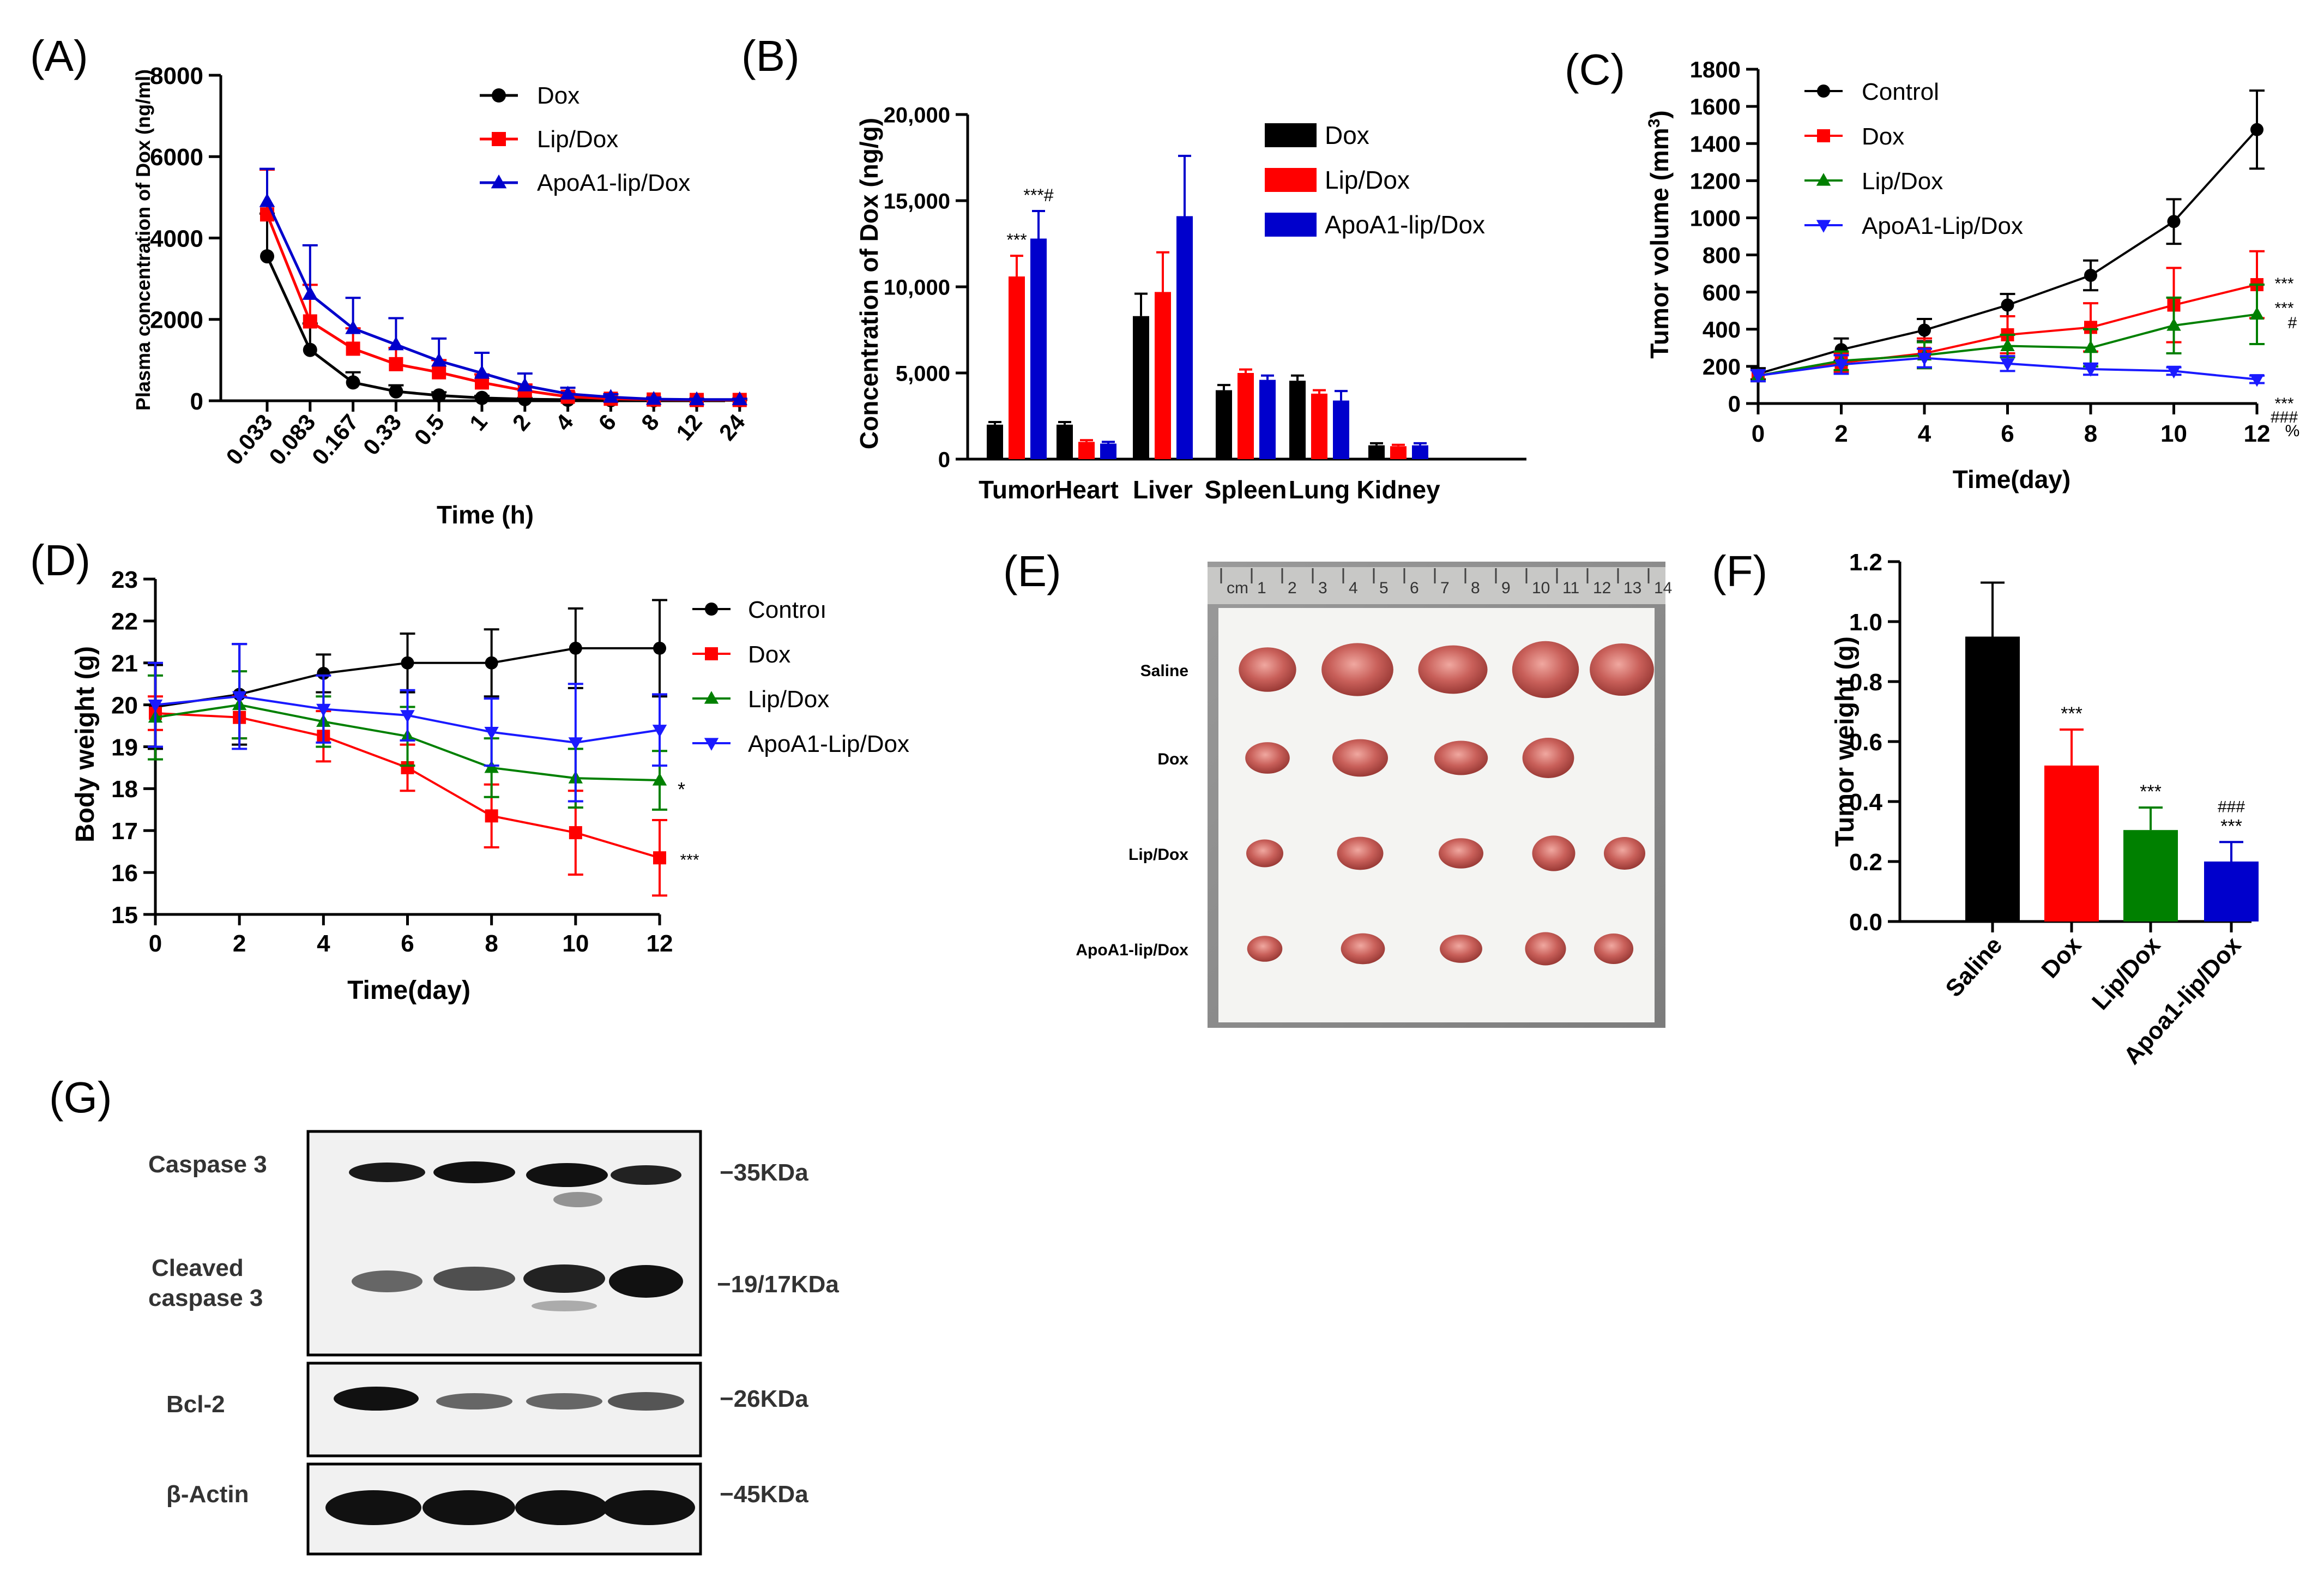 Image resolution: width=2324 pixels, height=1578 pixels. What do you see at coordinates (1900, 92) in the screenshot?
I see `legend-label: Control` at bounding box center [1900, 92].